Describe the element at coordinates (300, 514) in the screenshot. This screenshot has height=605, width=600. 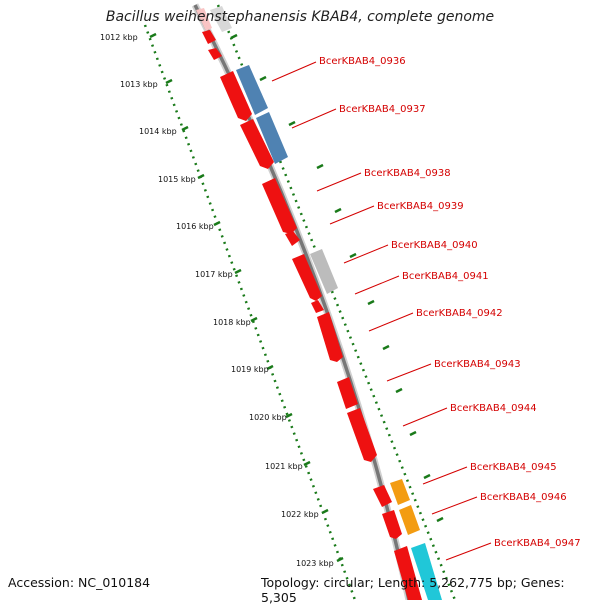
I see `kbp-label: 1022 kbp` at that location.